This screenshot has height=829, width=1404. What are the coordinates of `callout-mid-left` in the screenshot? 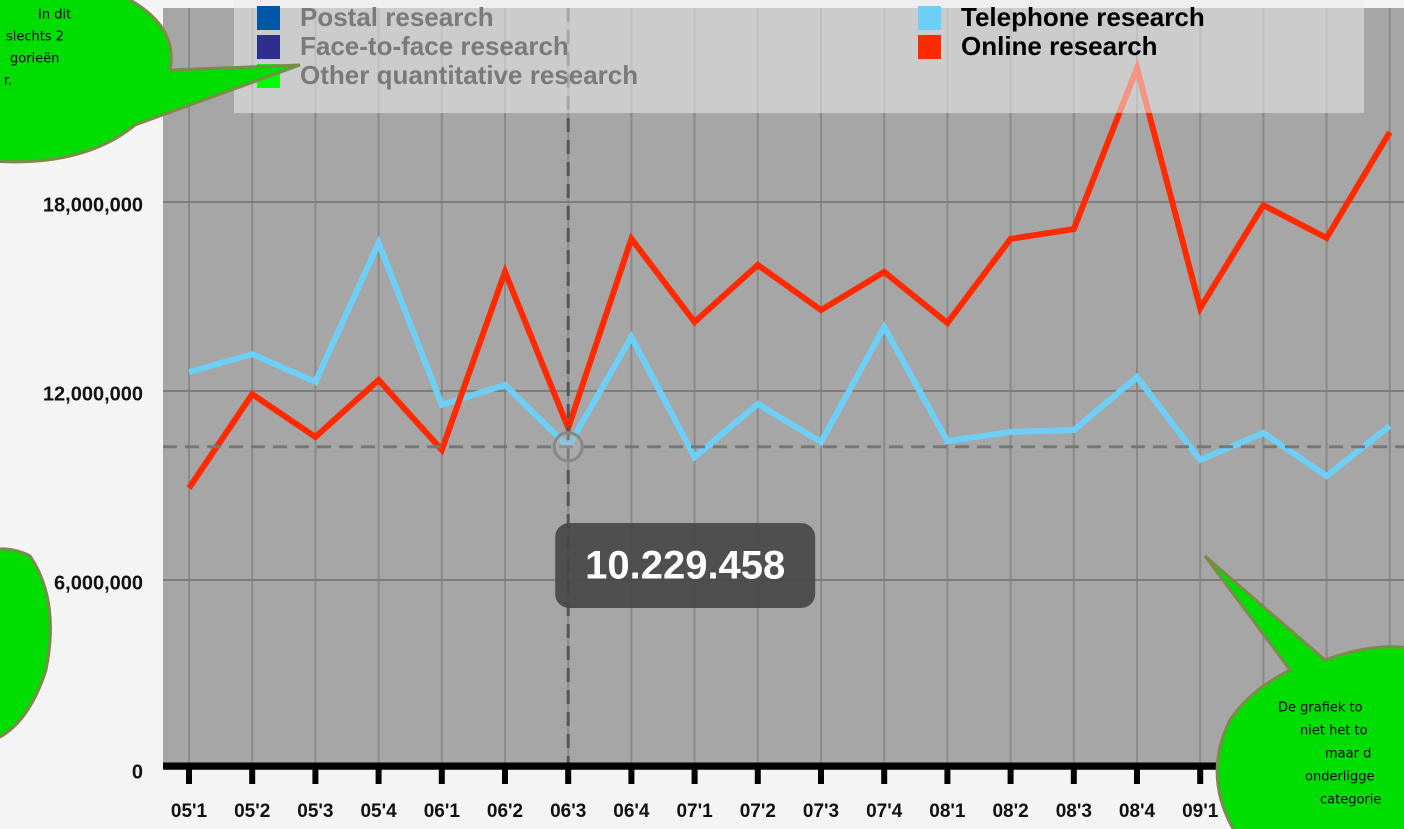 It's located at (26, 643).